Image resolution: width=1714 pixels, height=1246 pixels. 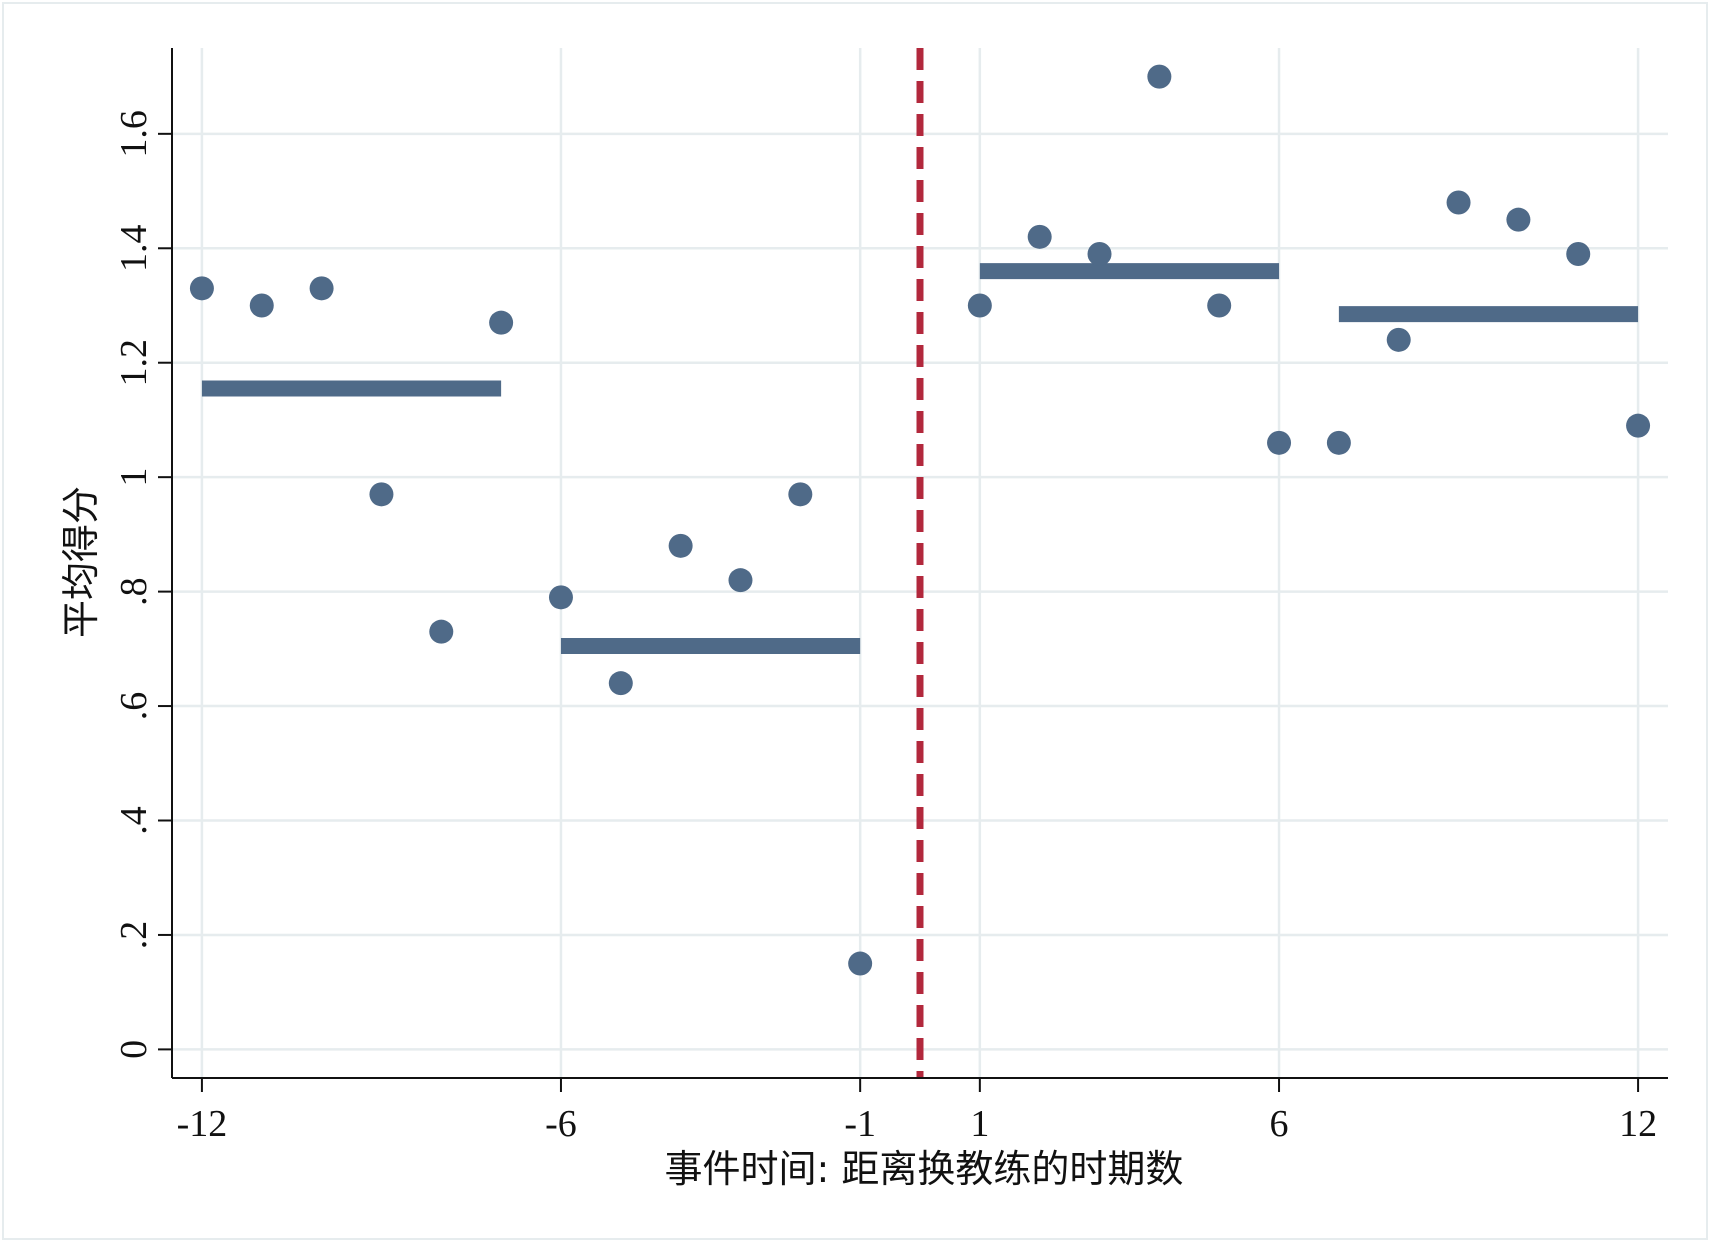 What do you see at coordinates (561, 1124) in the screenshot?
I see `x-tick-label-1: -6` at bounding box center [561, 1124].